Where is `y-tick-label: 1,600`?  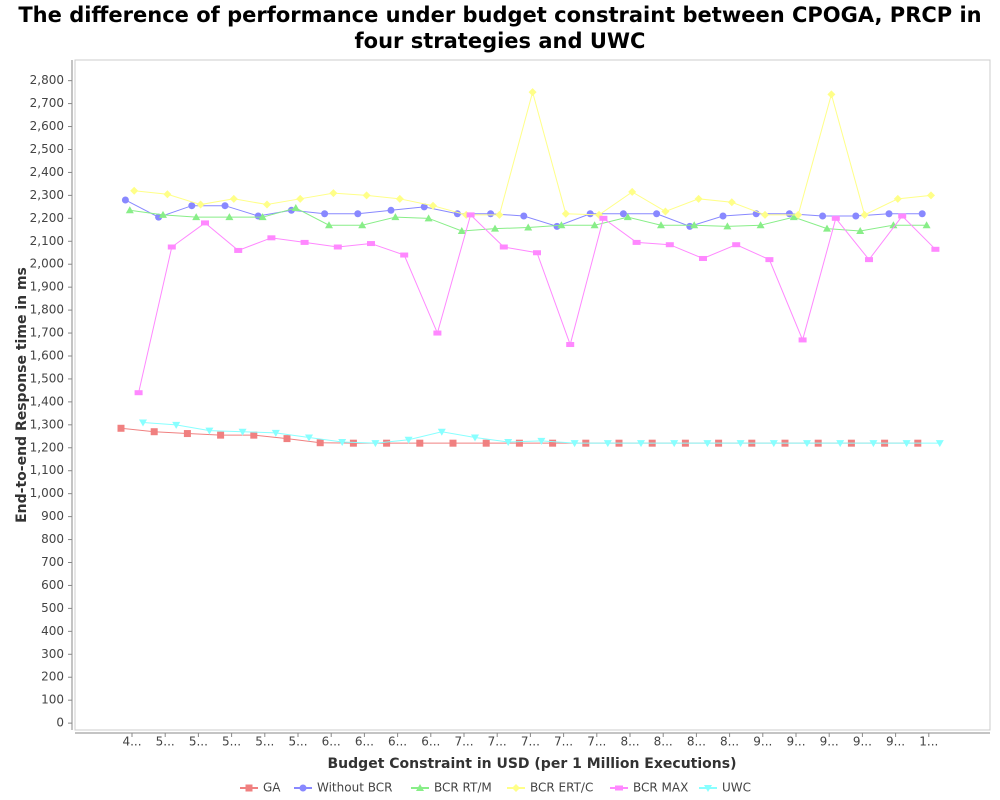 y-tick-label: 1,600 is located at coordinates (47, 355).